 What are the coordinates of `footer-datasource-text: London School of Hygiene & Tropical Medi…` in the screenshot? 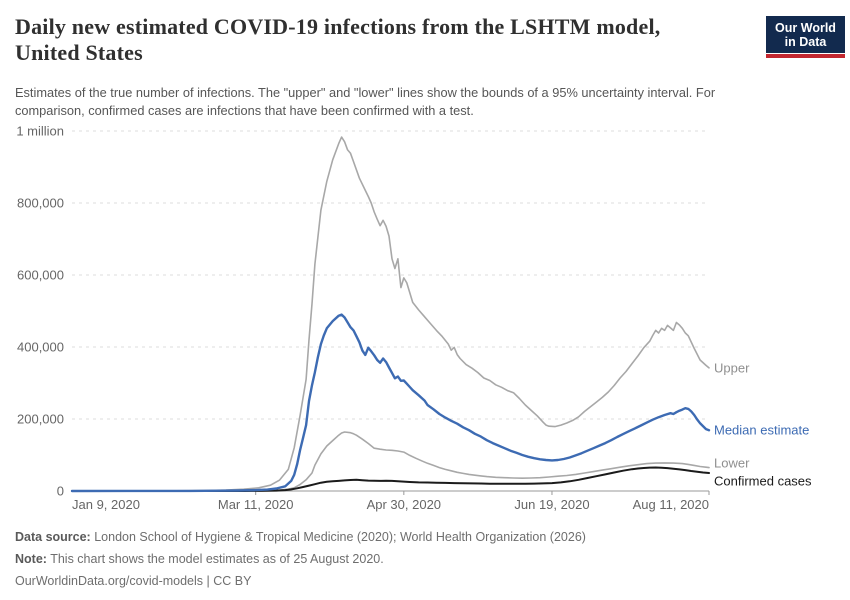 It's located at (340, 537).